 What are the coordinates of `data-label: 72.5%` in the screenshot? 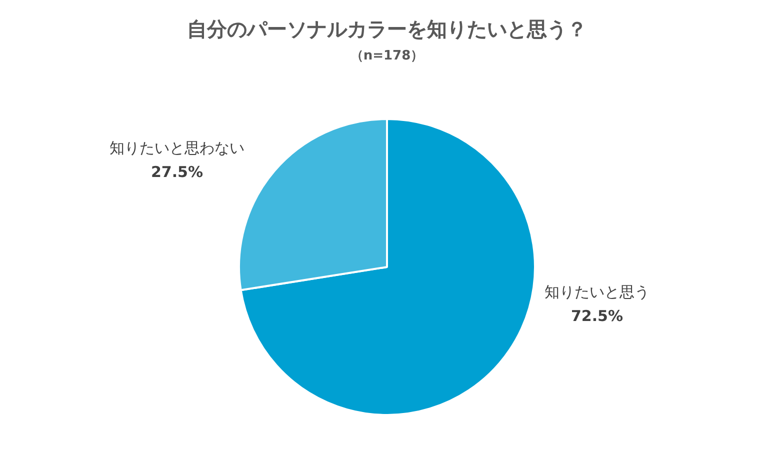 It's located at (597, 315).